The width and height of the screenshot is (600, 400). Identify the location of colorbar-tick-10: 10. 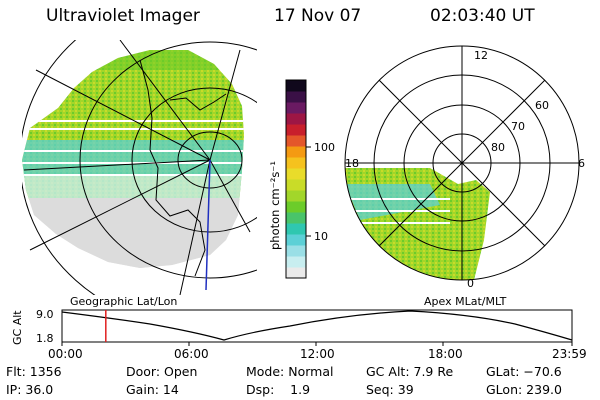
(321, 236).